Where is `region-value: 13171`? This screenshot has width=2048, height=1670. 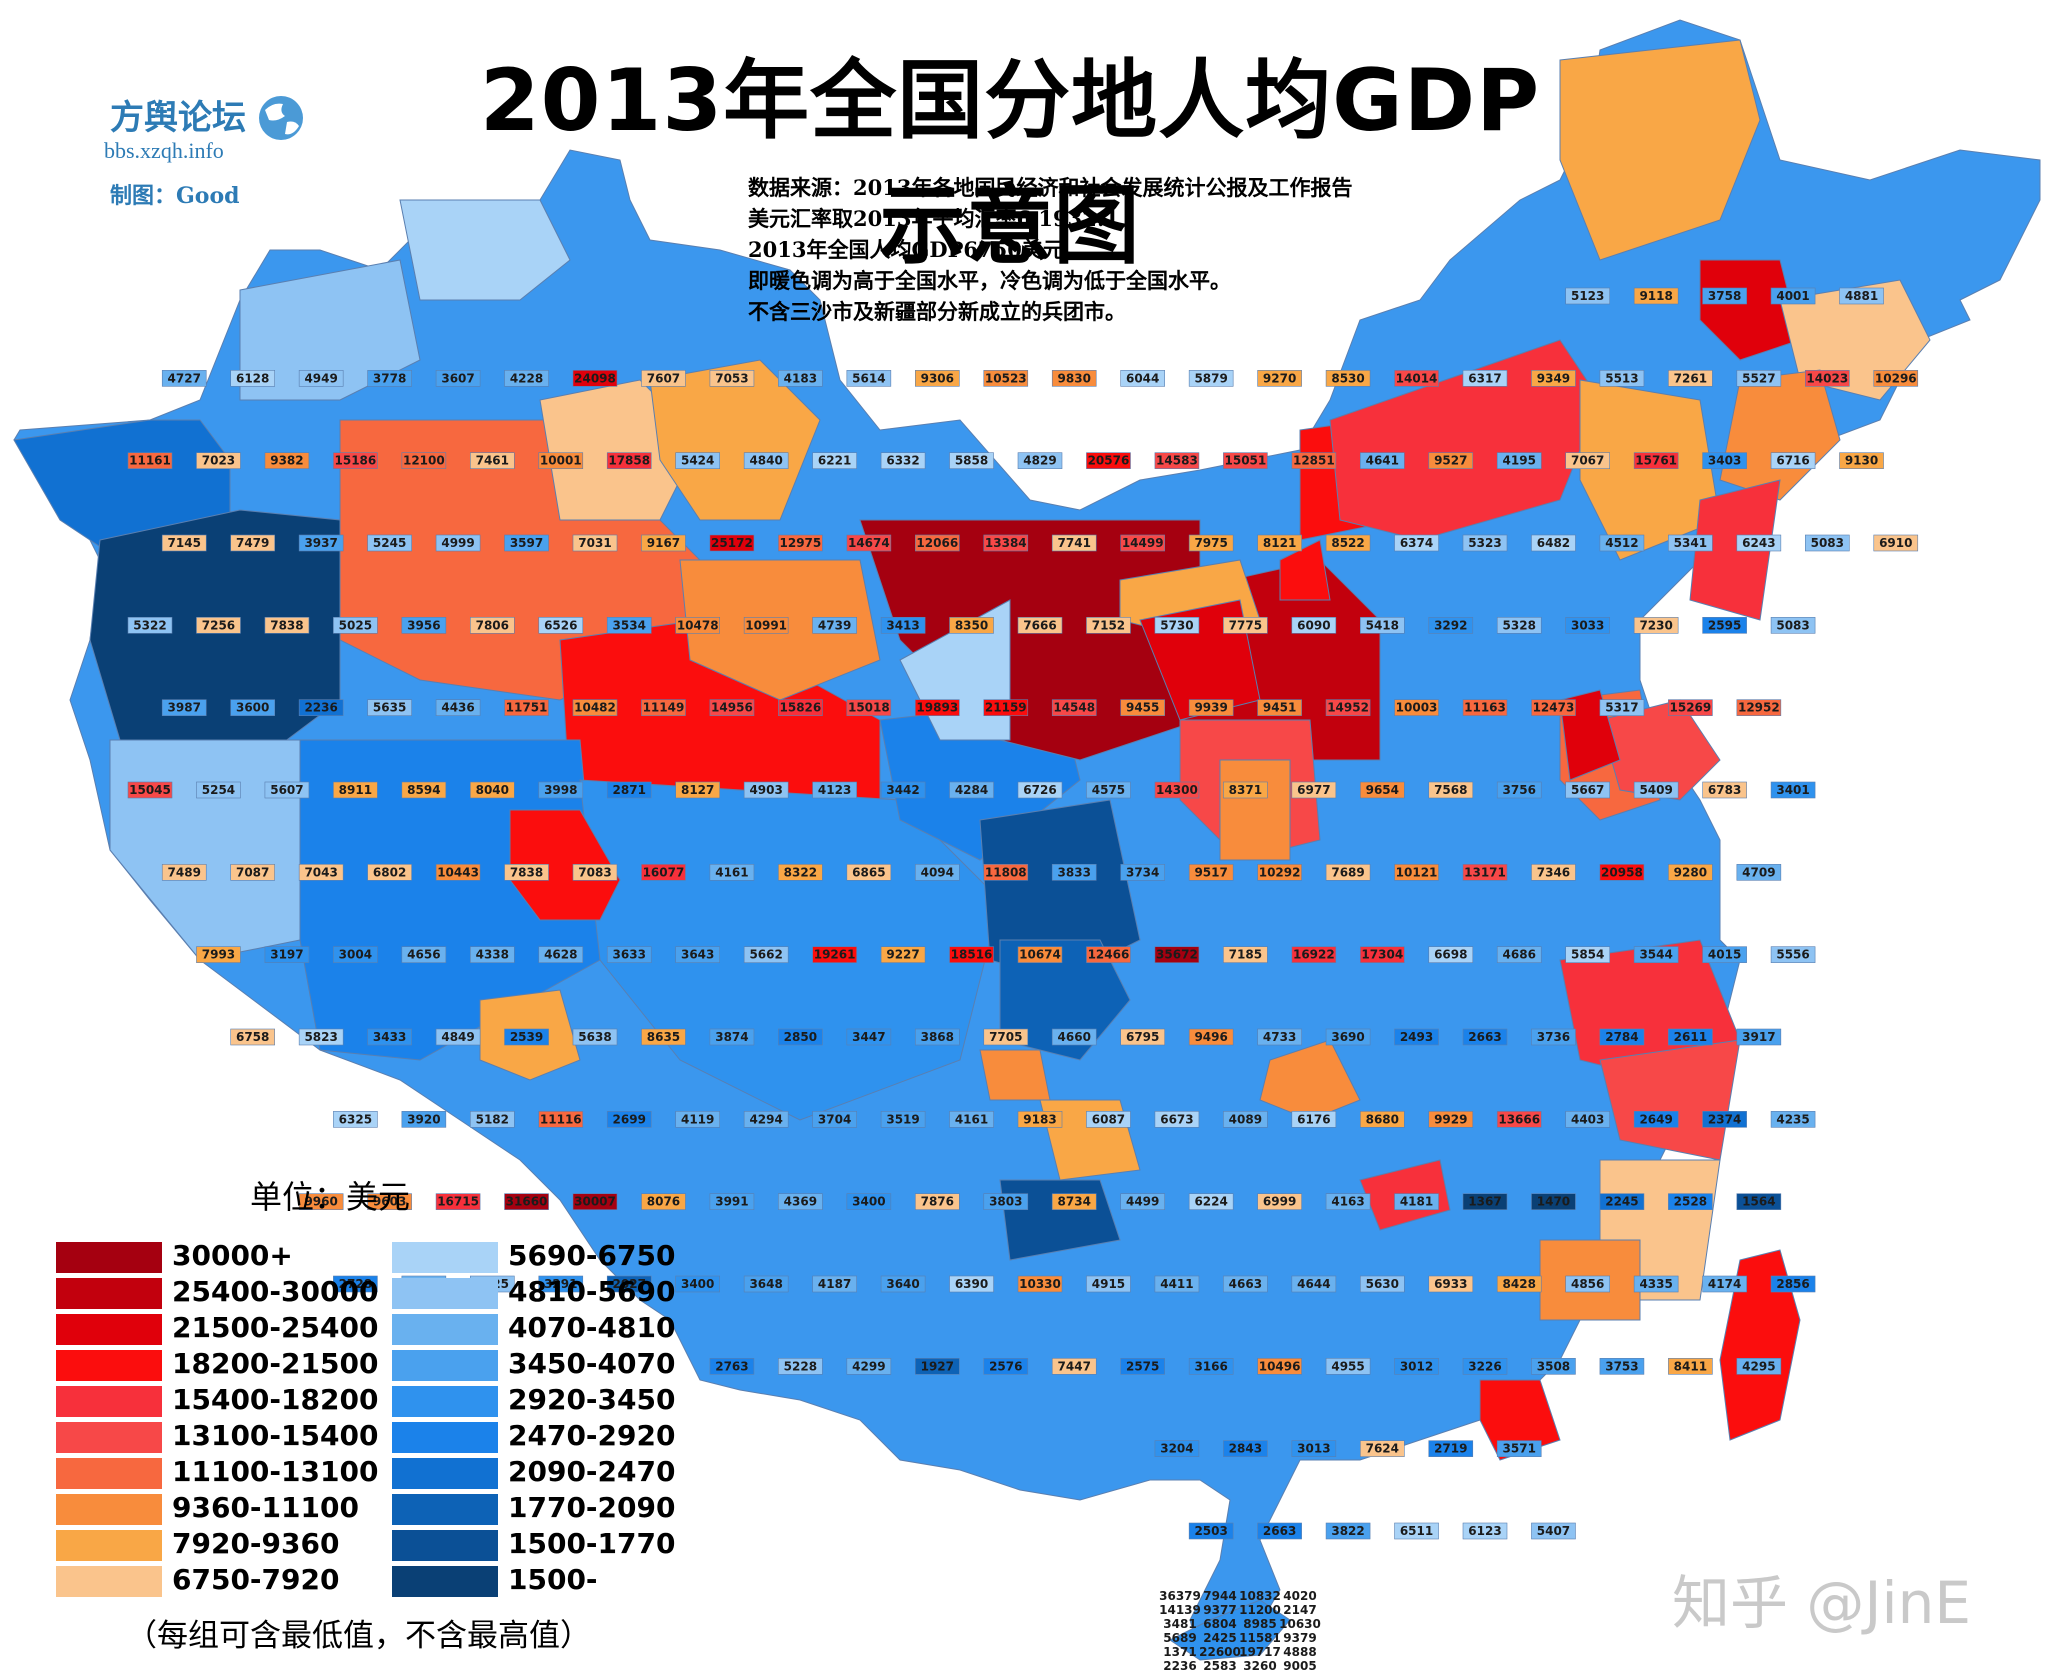 region-value: 13171 is located at coordinates (1485, 872).